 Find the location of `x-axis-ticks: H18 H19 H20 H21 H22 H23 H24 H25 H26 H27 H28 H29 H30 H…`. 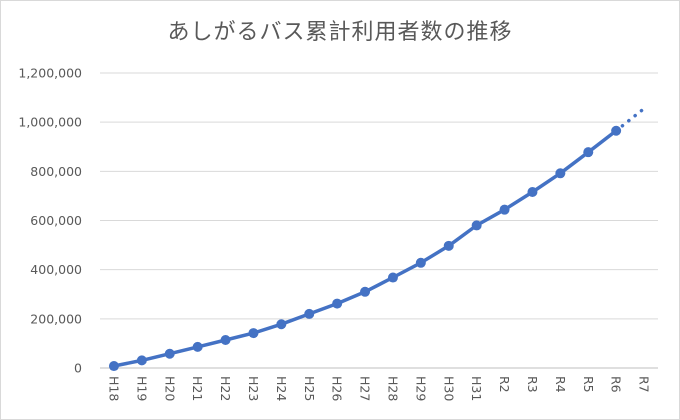

x-axis-ticks: H18 H19 H20 H21 H22 H23 H24 H25 H26 H27 H28 H29 H30 H… is located at coordinates (378, 388).